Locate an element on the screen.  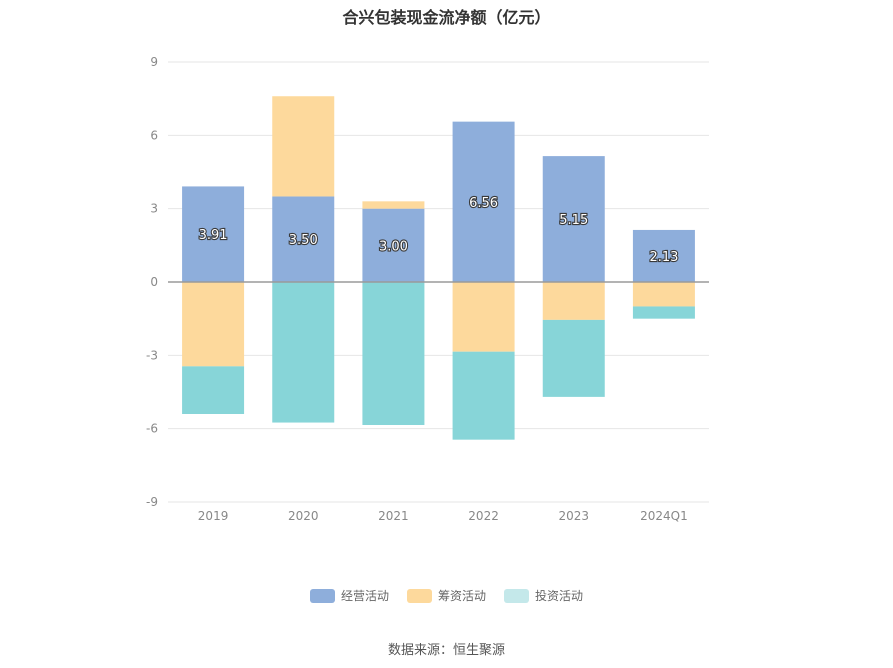
x-tick-label: 2020 is located at coordinates (303, 516).